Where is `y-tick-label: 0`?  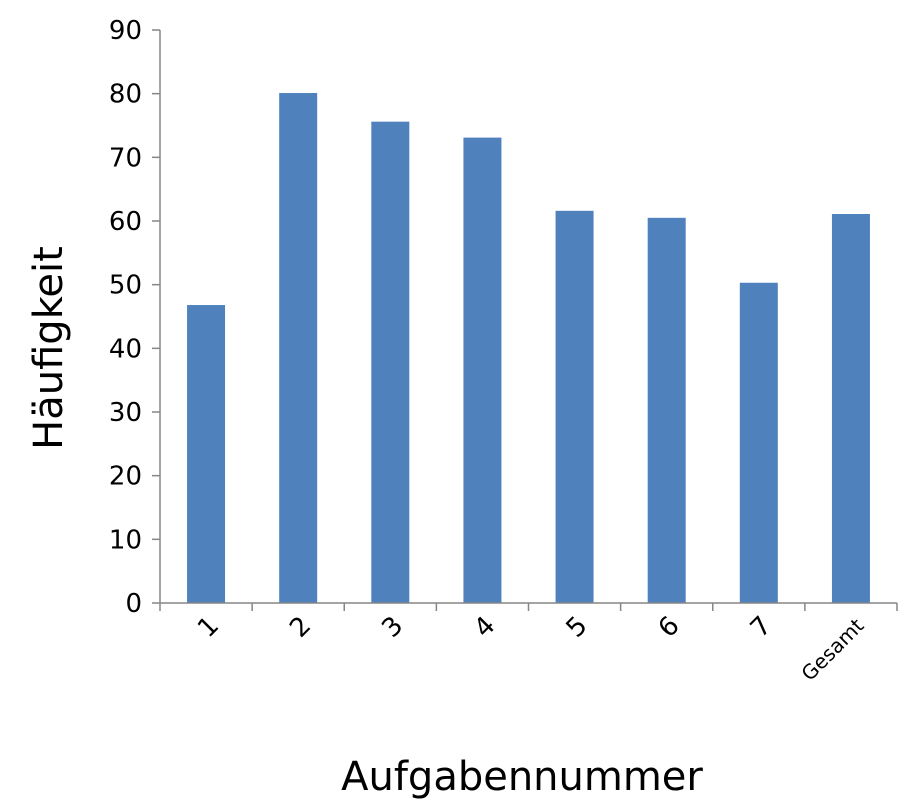
y-tick-label: 0 is located at coordinates (133, 604).